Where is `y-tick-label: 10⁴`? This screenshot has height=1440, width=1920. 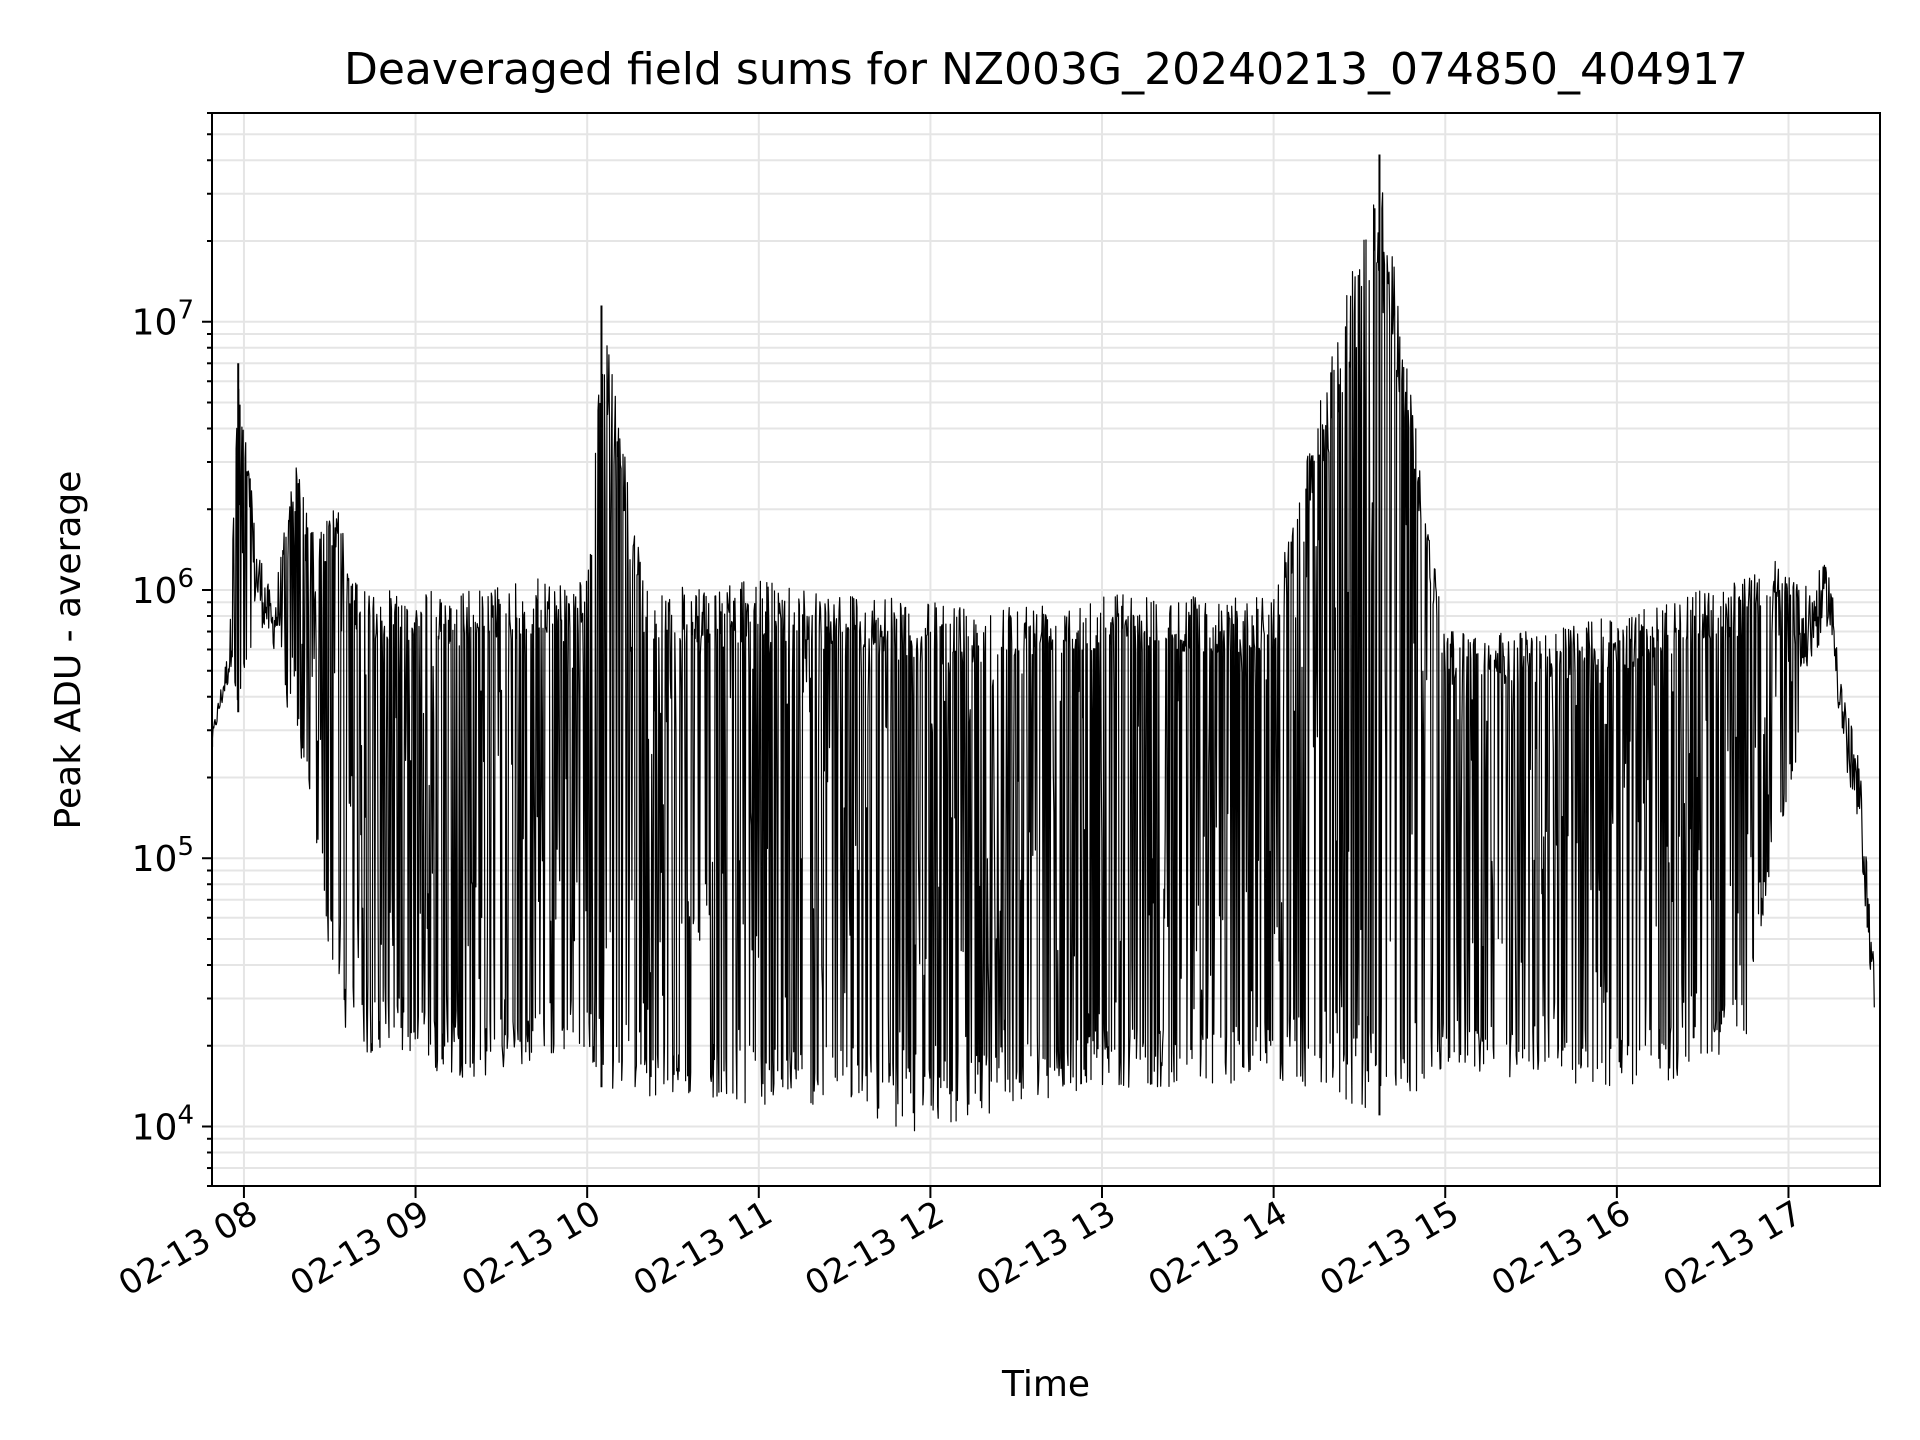 y-tick-label: 10⁴ is located at coordinates (163, 1124).